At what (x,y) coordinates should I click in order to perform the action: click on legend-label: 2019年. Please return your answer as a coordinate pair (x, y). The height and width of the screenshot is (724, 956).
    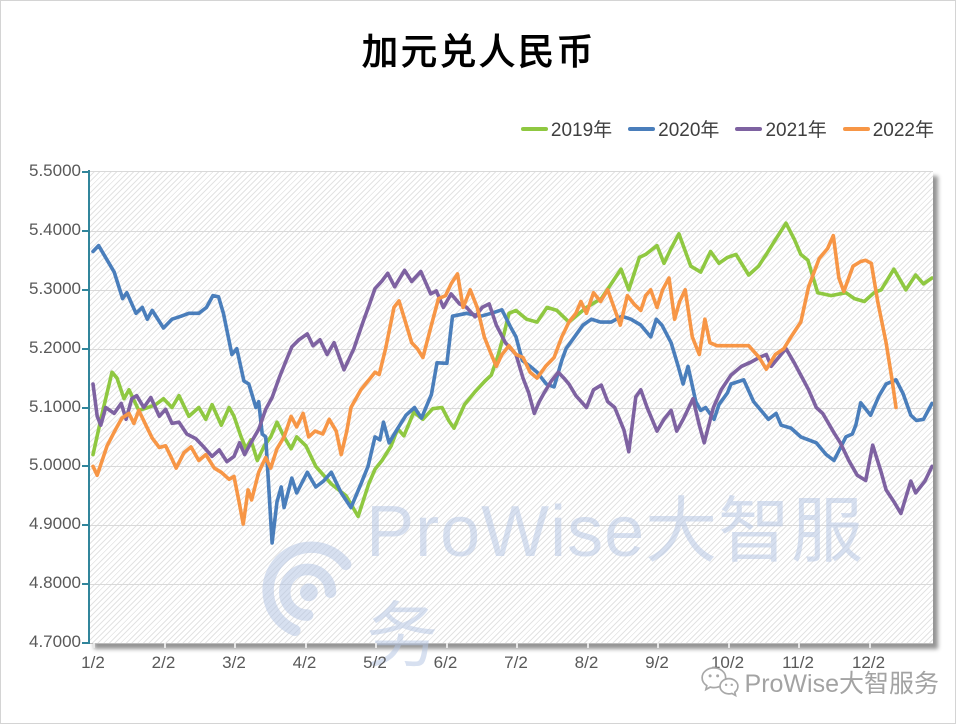
    Looking at the image, I should click on (581, 130).